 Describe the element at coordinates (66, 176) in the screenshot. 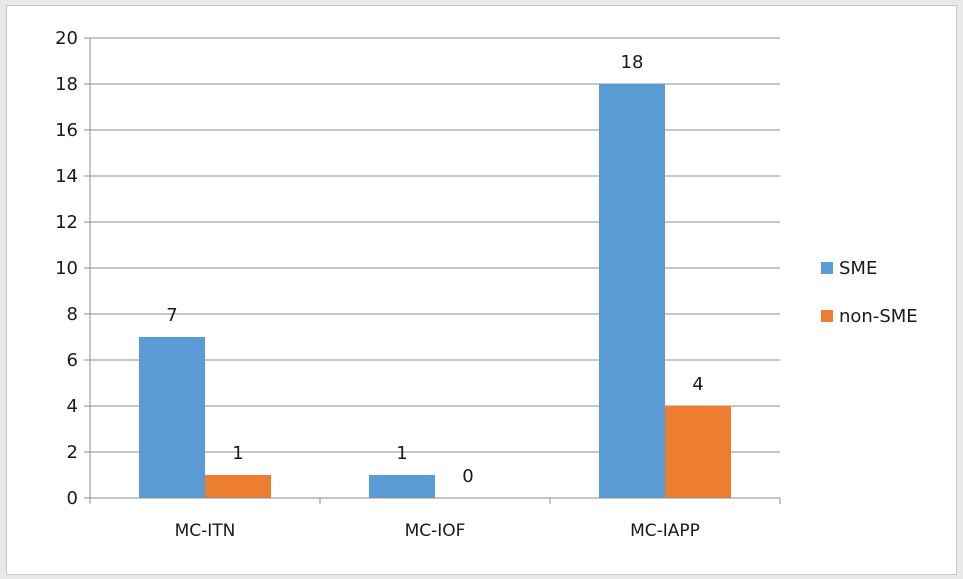

I see `y-tick-label: 14` at that location.